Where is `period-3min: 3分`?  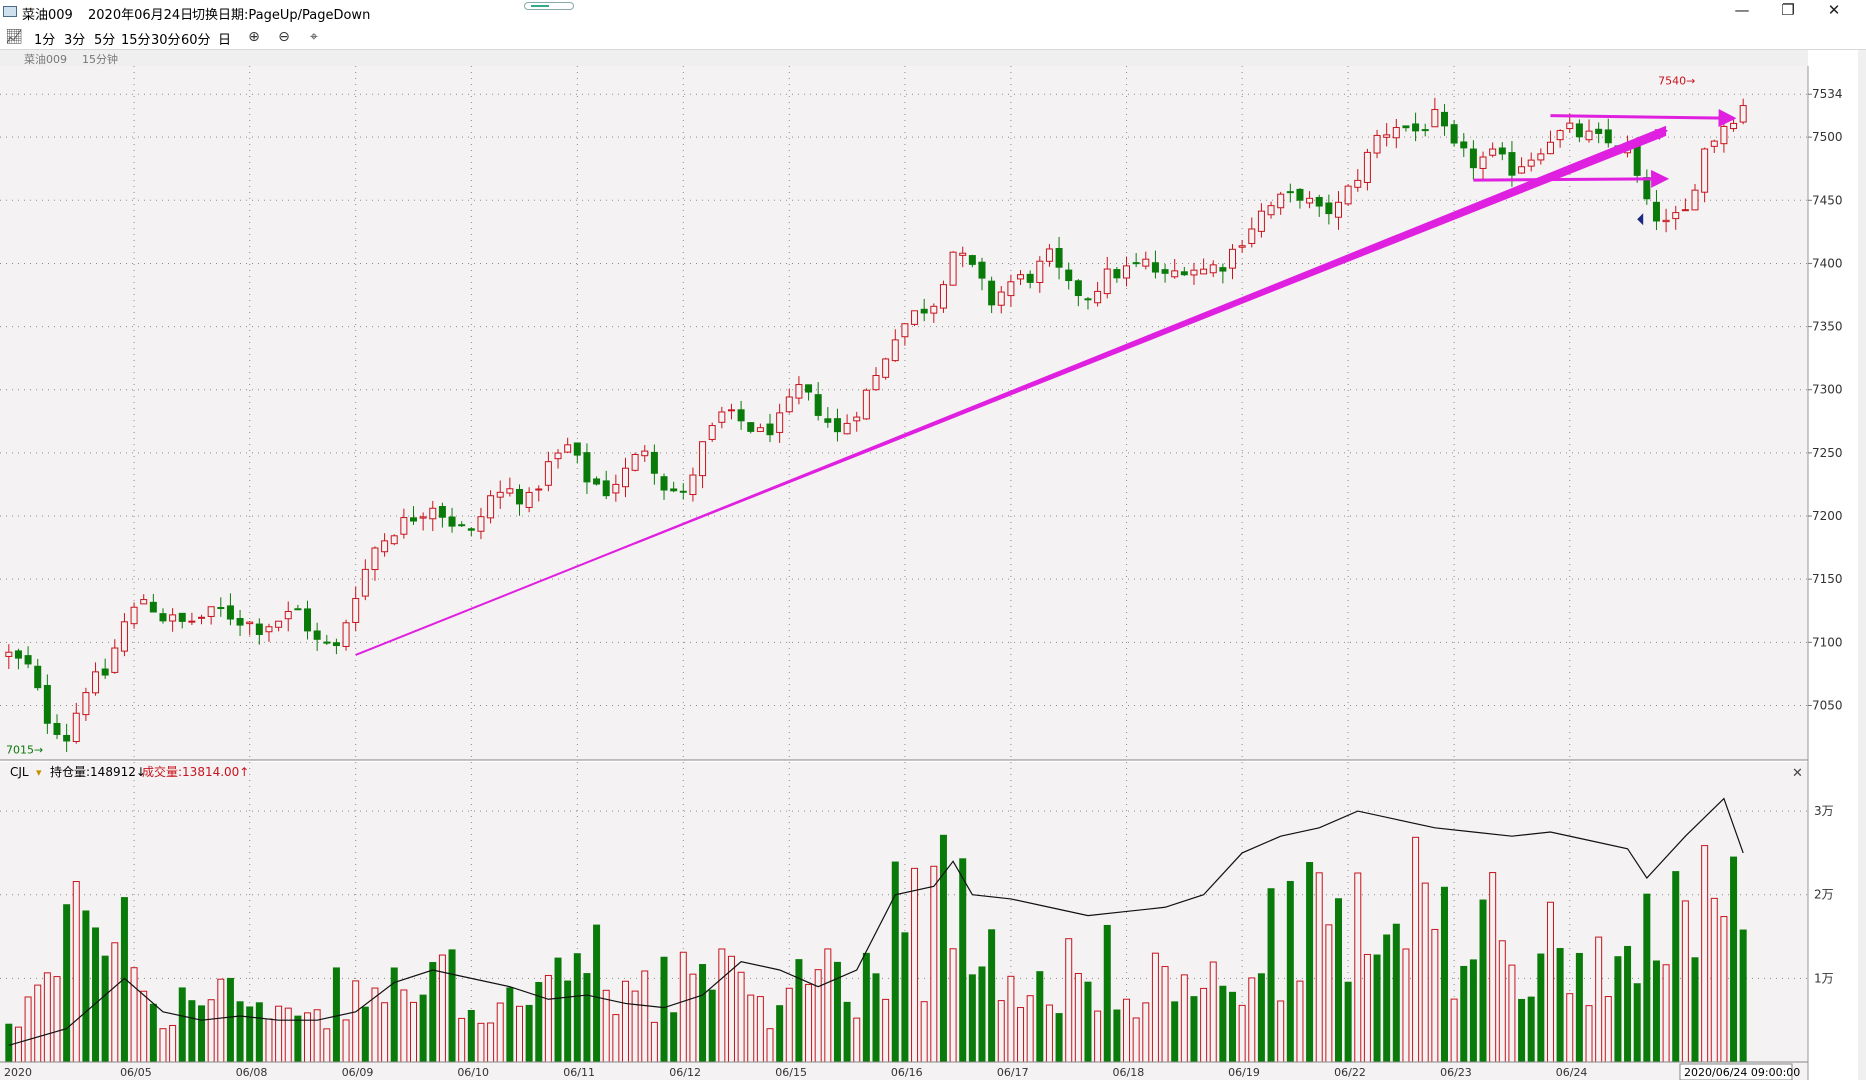 period-3min: 3分 is located at coordinates (75, 40).